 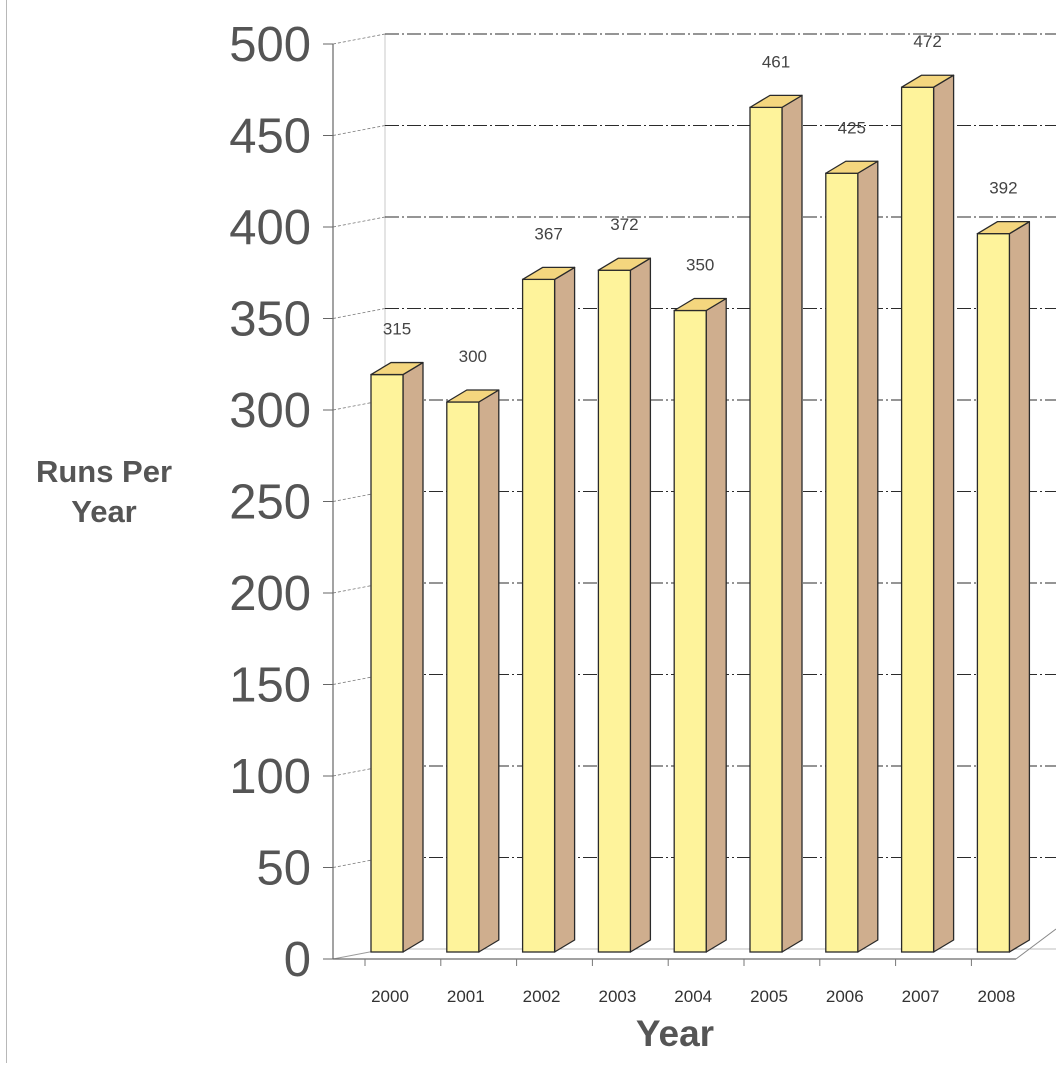 What do you see at coordinates (466, 996) in the screenshot?
I see `x-tick-label: 2001` at bounding box center [466, 996].